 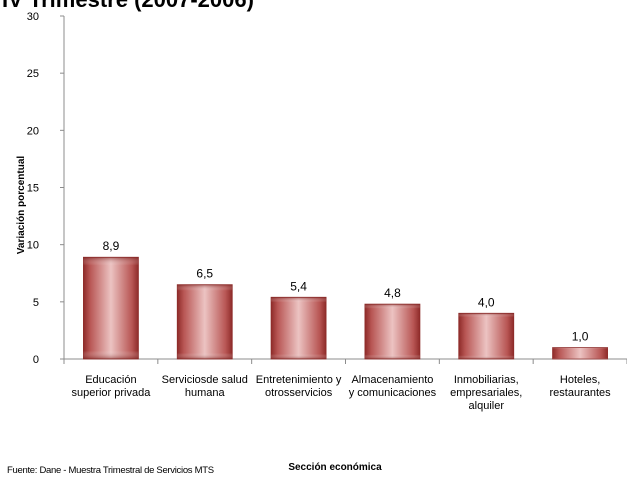 What do you see at coordinates (111, 393) in the screenshot?
I see `category-label-line: superior privada` at bounding box center [111, 393].